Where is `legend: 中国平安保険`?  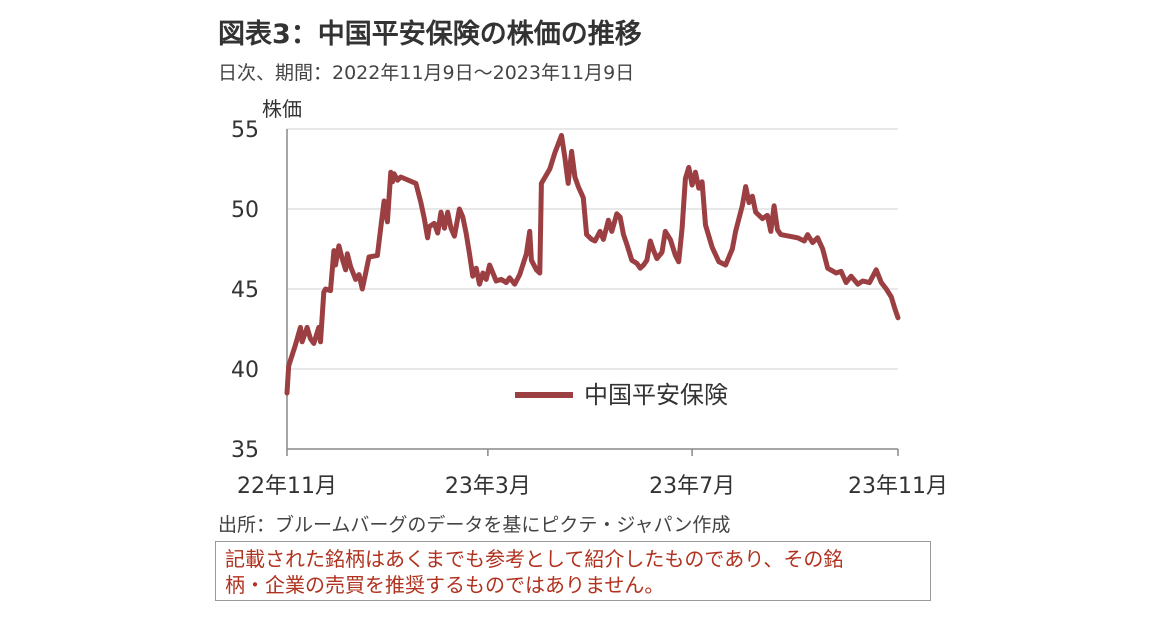
legend: 中国平安保険 is located at coordinates (621, 395).